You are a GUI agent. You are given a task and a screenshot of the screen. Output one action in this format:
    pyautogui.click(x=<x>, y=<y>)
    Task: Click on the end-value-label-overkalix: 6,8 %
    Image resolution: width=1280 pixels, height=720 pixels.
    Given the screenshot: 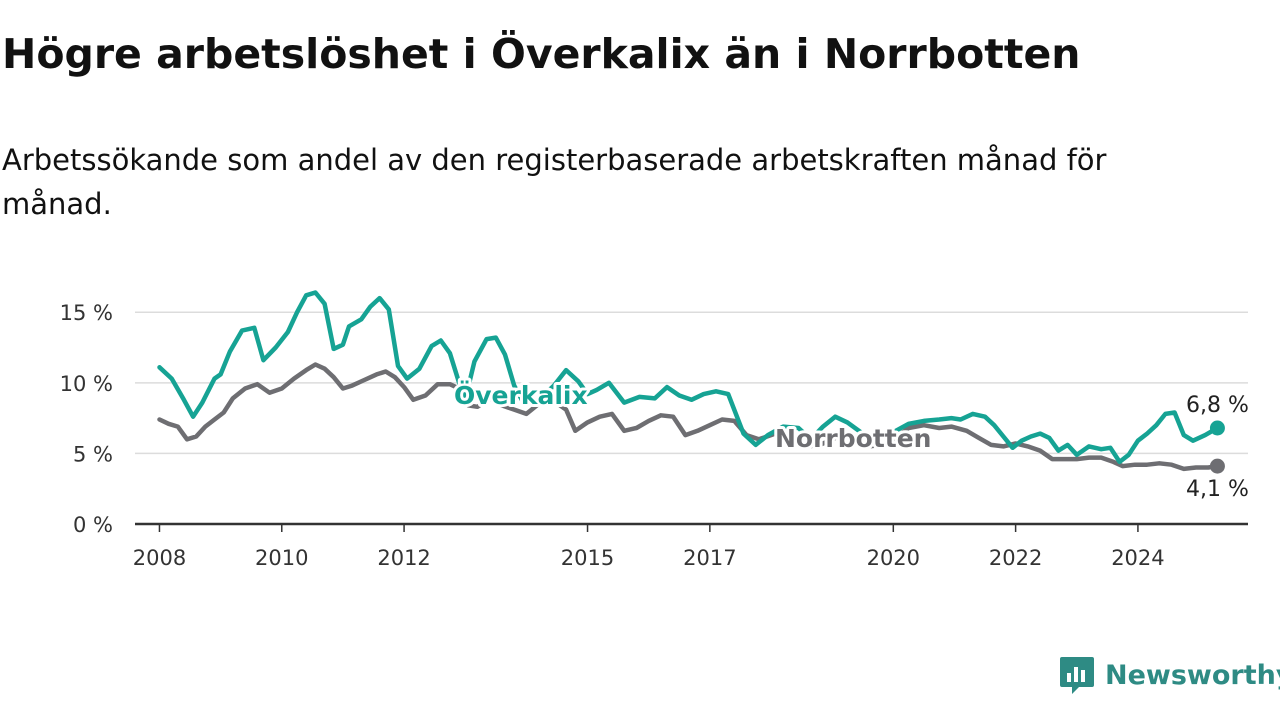 What is the action you would take?
    pyautogui.click(x=1217, y=405)
    